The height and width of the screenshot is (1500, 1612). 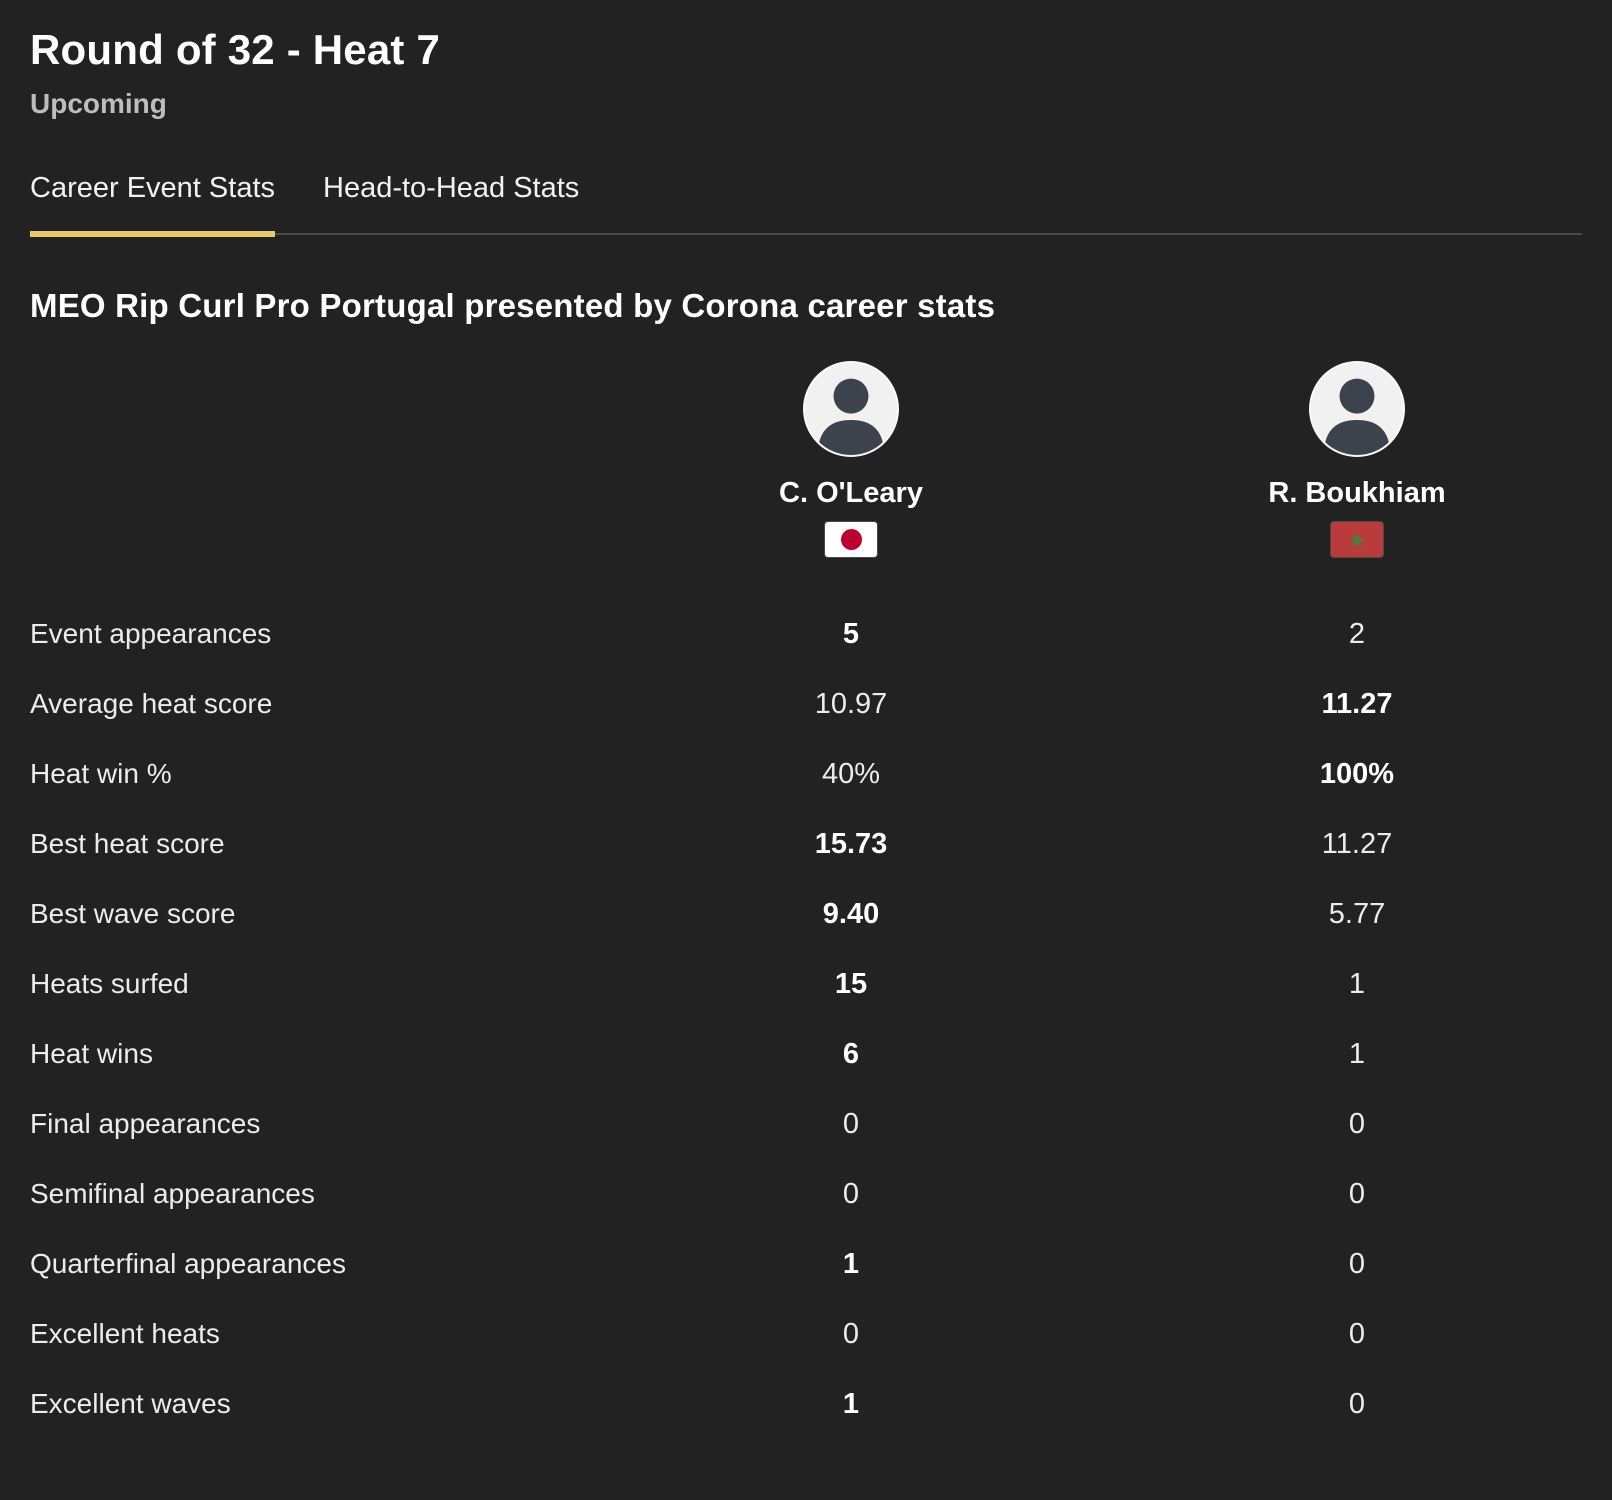 What do you see at coordinates (1357, 913) in the screenshot?
I see `stat-value-right: 5.77` at bounding box center [1357, 913].